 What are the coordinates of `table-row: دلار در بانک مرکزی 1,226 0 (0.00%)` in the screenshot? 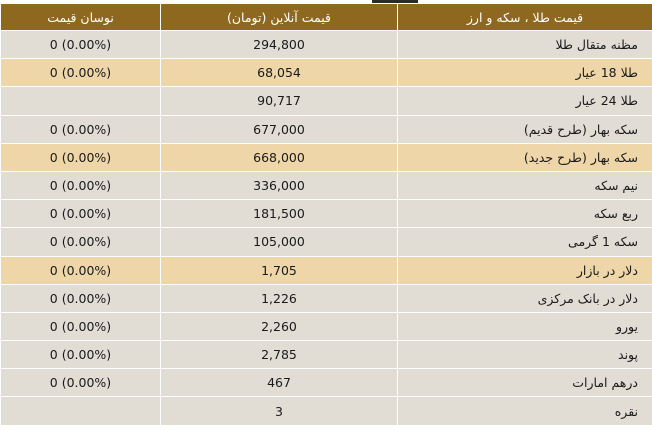 It's located at (326, 298).